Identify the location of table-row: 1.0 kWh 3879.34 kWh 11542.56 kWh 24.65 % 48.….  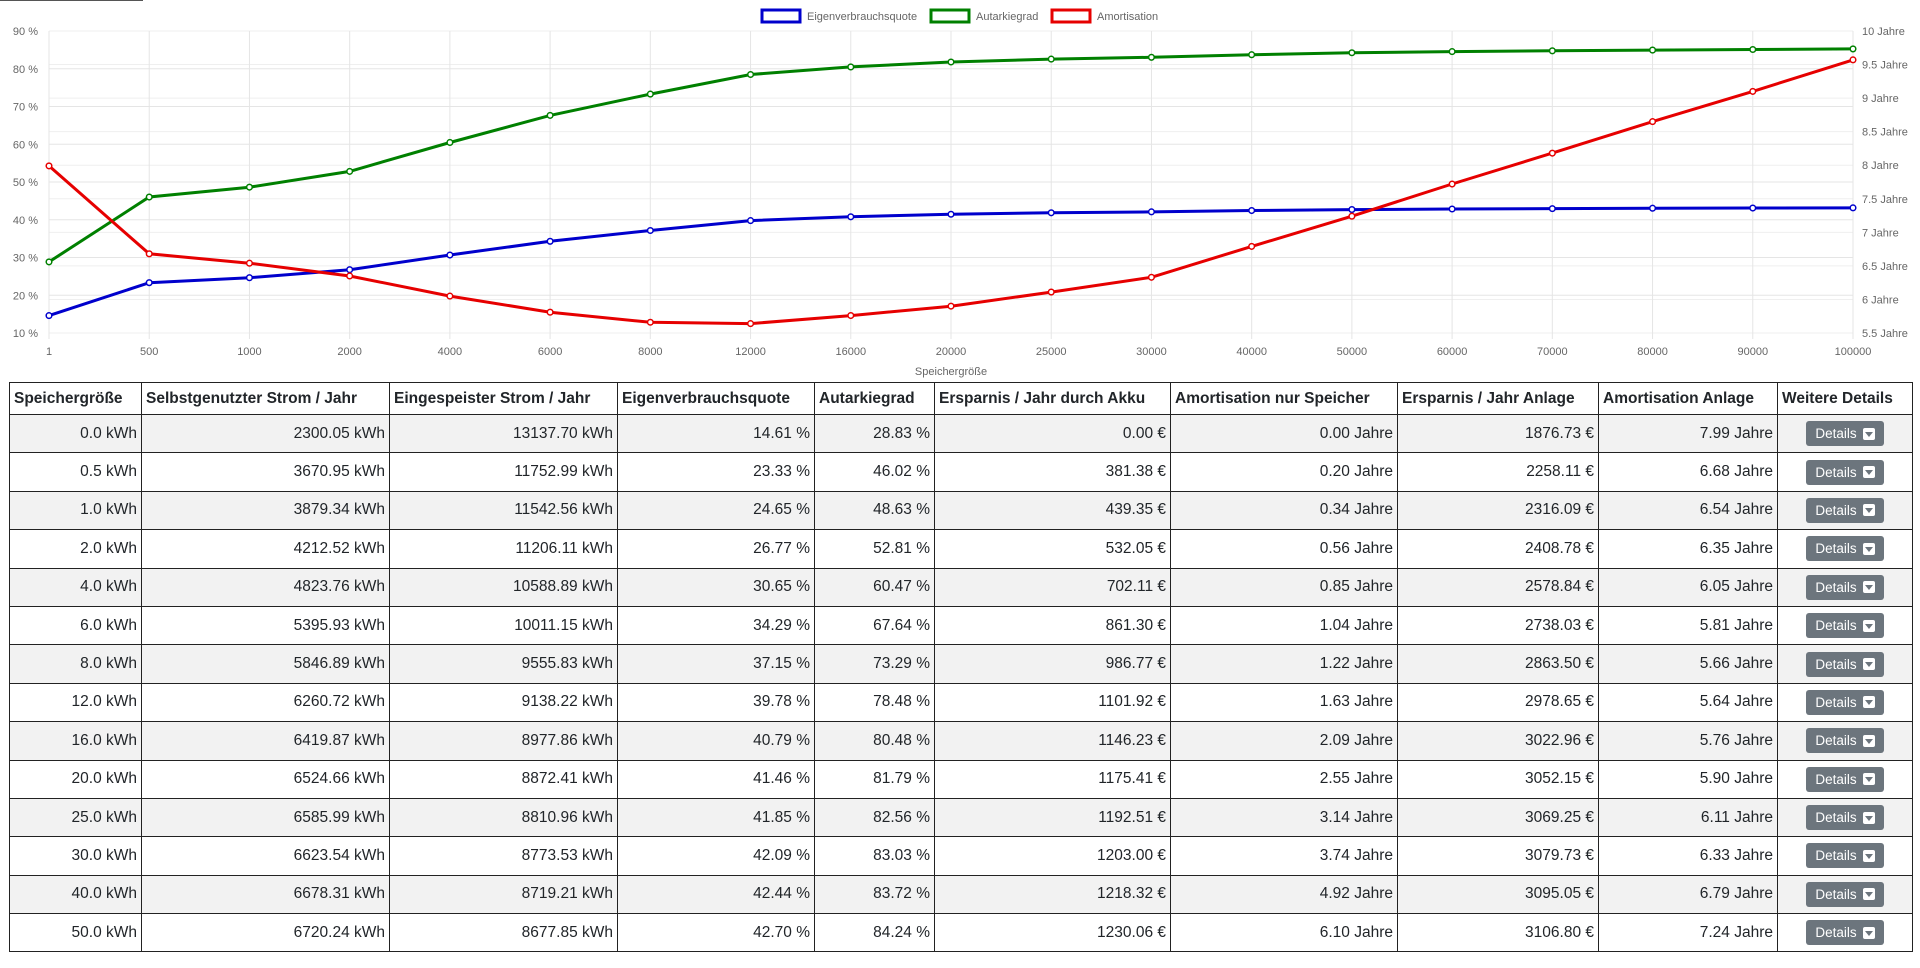
(961, 510).